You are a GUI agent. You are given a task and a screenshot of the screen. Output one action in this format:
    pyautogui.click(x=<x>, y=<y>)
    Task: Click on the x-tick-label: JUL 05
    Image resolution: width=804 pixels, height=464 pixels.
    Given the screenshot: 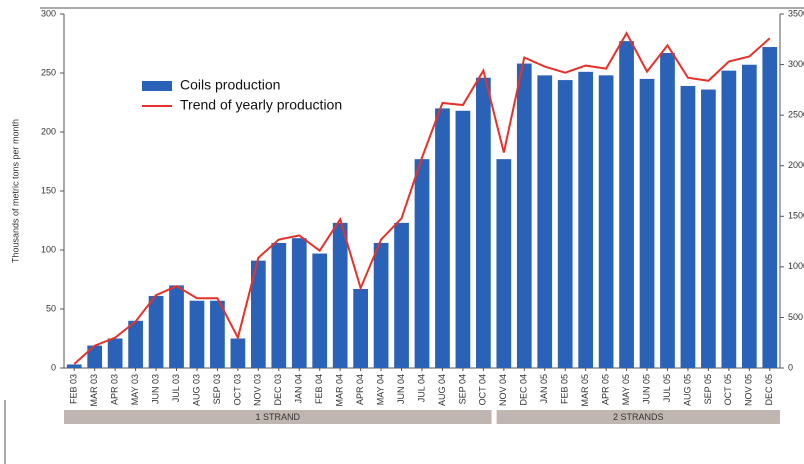 What is the action you would take?
    pyautogui.click(x=667, y=388)
    